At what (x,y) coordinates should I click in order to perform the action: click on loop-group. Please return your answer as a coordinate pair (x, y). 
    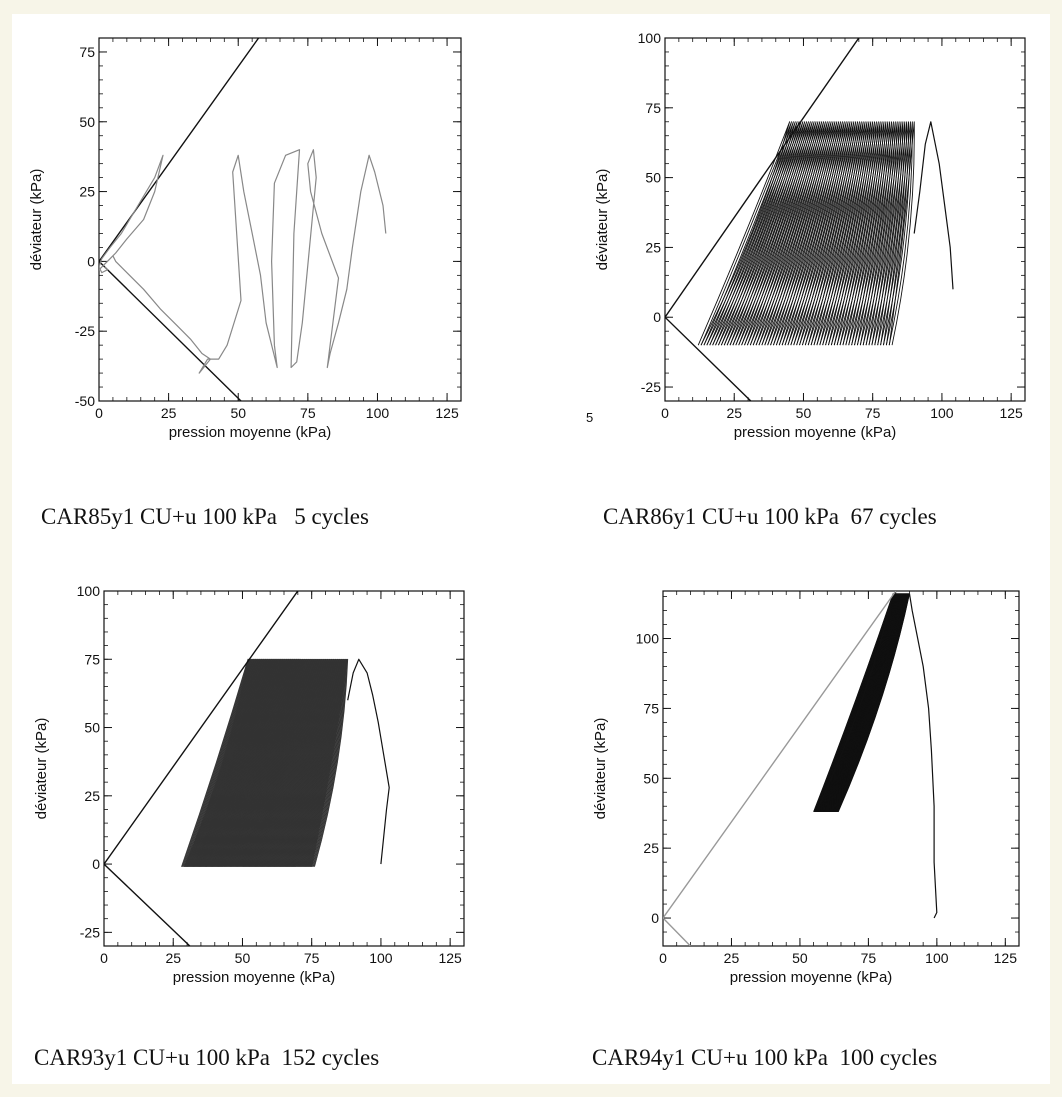
    Looking at the image, I should click on (806, 233).